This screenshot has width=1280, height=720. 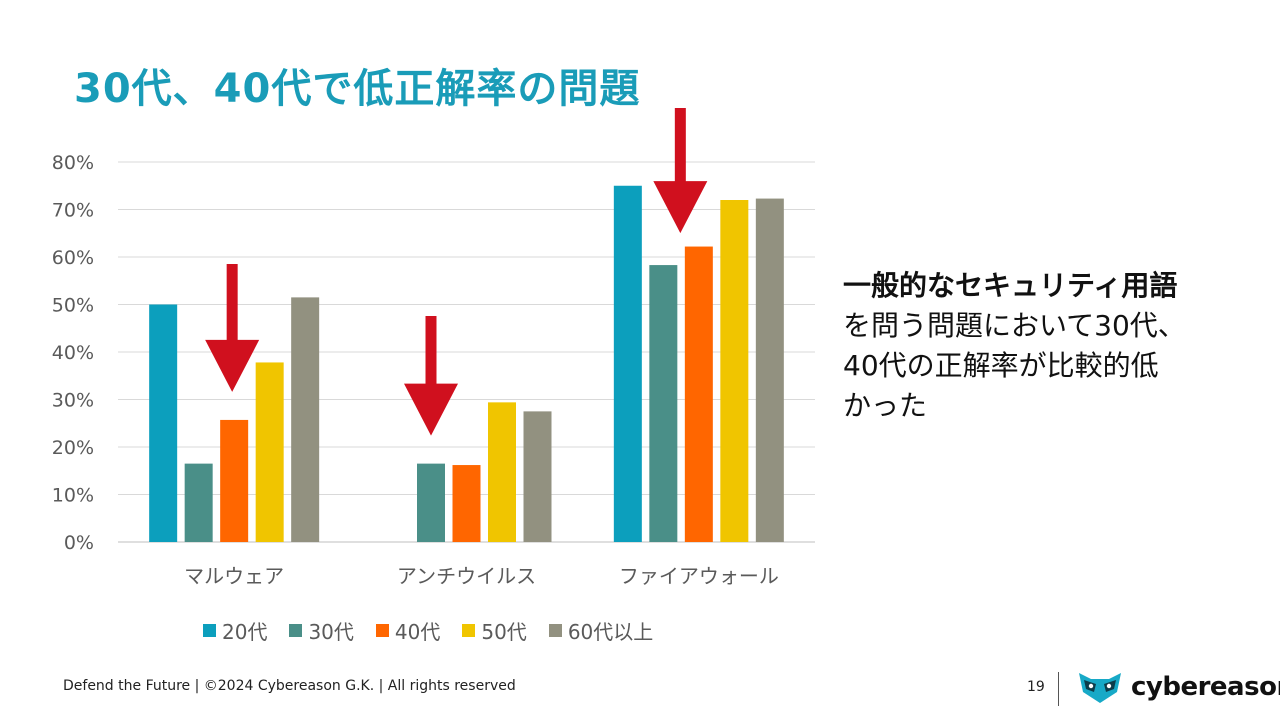 I want to click on legend-item: 30代, so click(x=321, y=630).